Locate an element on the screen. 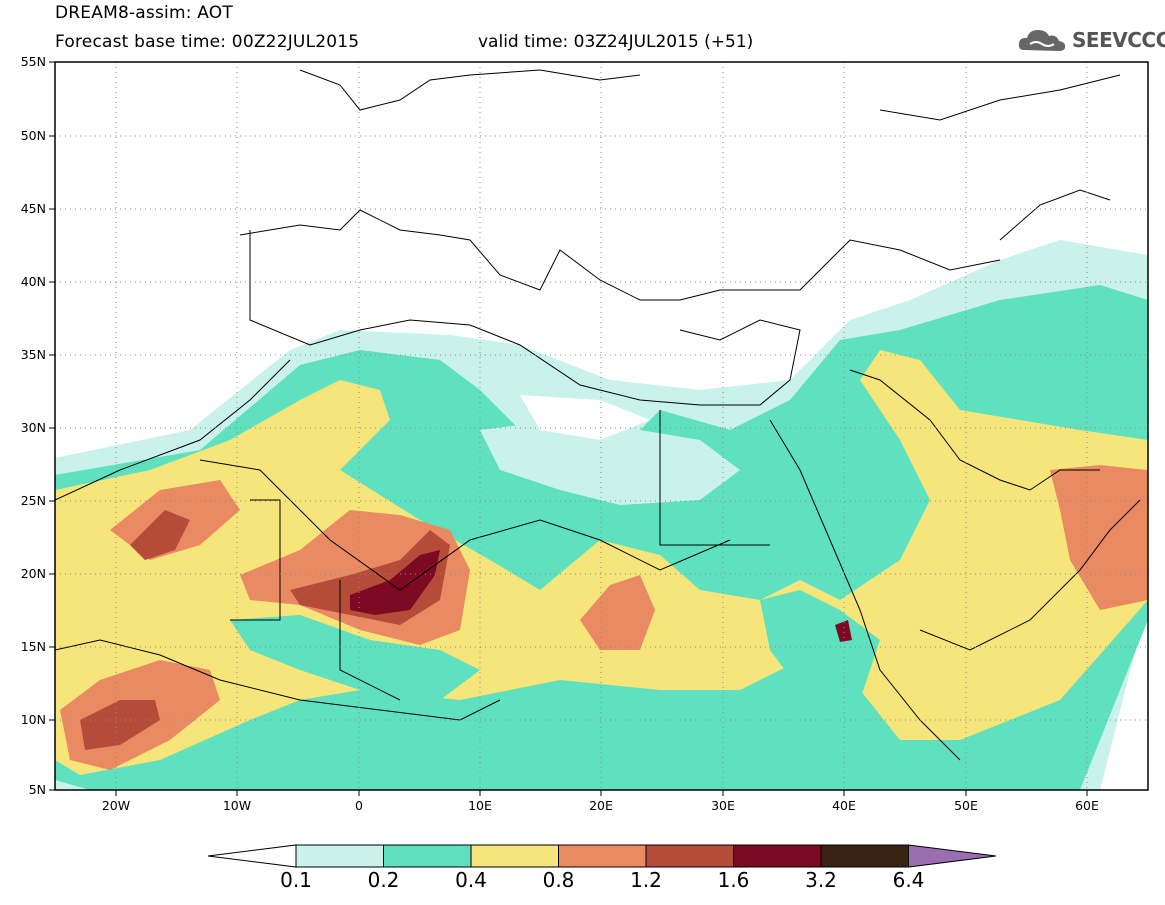 Image resolution: width=1165 pixels, height=905 pixels. lat-label: 25N is located at coordinates (33, 500).